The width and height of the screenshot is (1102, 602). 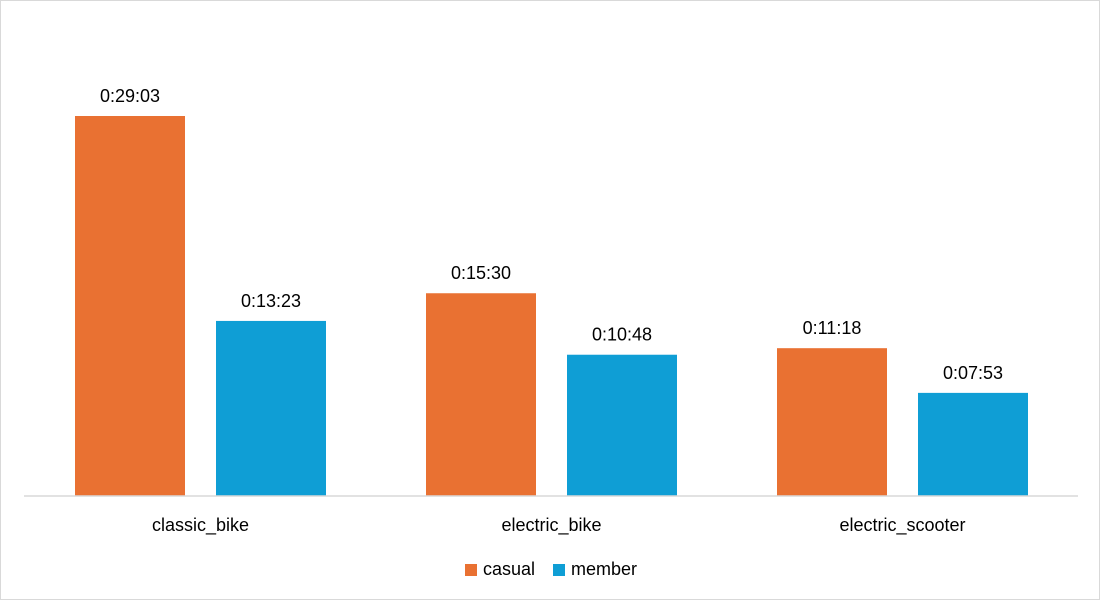 What do you see at coordinates (470, 569) in the screenshot?
I see `legend-swatch-casual` at bounding box center [470, 569].